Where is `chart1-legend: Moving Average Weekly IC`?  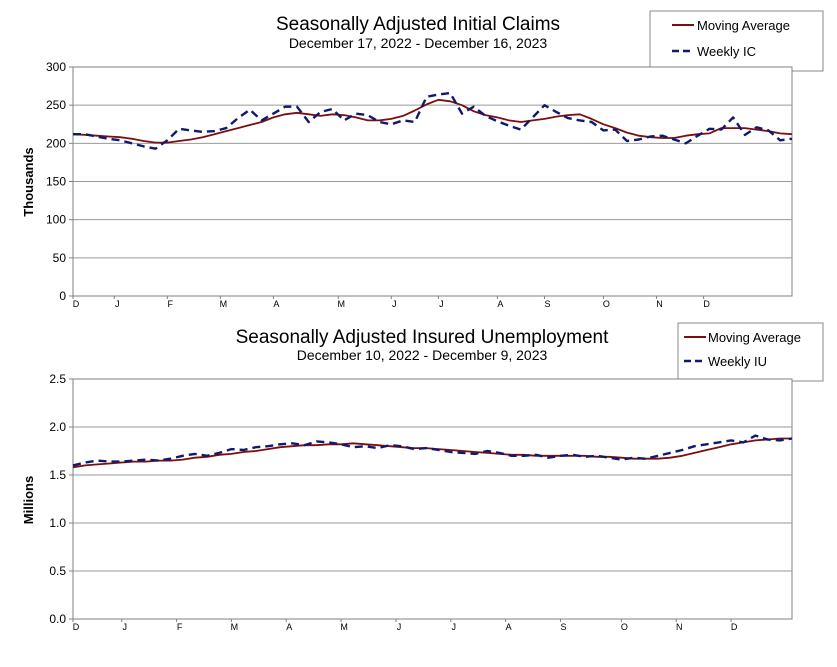
chart1-legend: Moving Average Weekly IC is located at coordinates (736, 41).